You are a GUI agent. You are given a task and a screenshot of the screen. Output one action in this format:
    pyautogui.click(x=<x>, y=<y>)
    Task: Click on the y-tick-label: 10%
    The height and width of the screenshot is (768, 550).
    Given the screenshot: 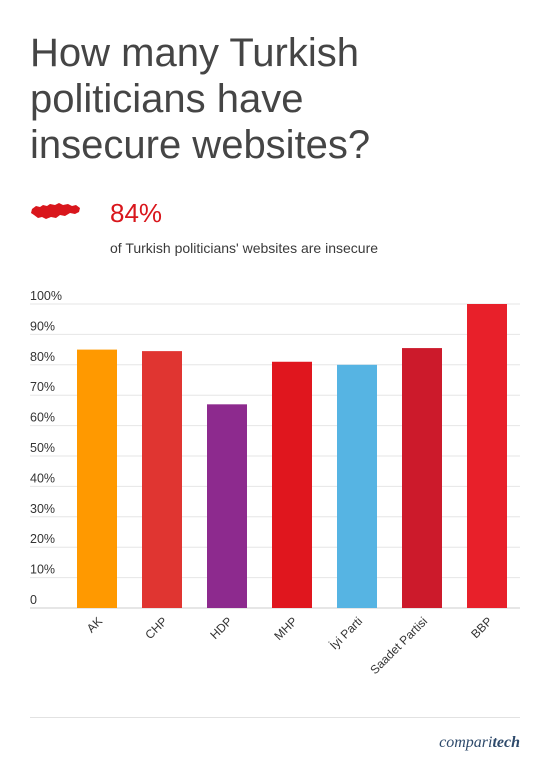 What is the action you would take?
    pyautogui.click(x=42, y=570)
    